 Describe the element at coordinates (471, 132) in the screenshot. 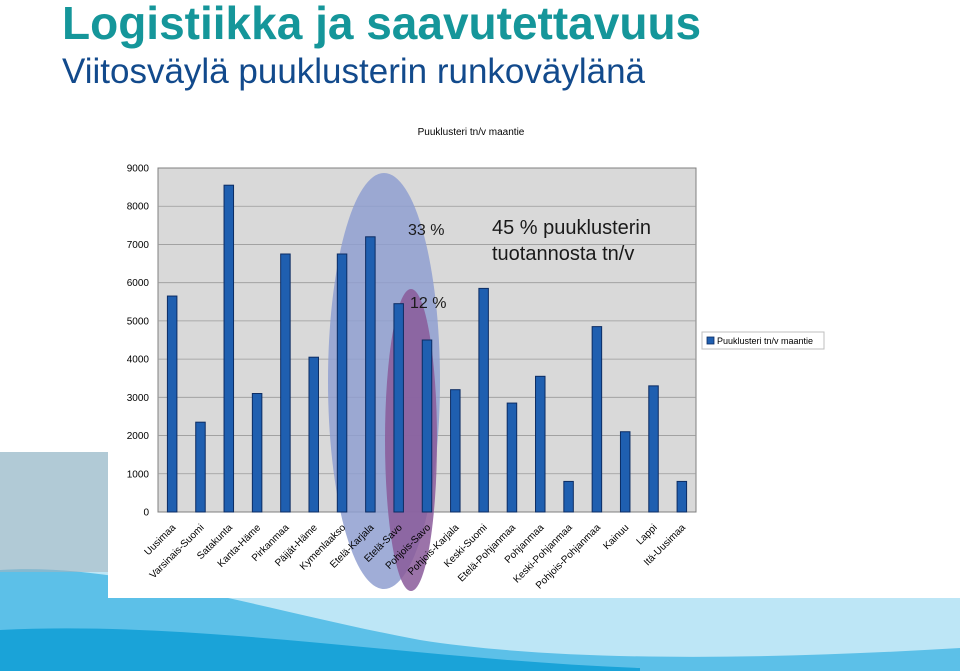

I see `chart-title: Puuklusteri tn/v maantie` at that location.